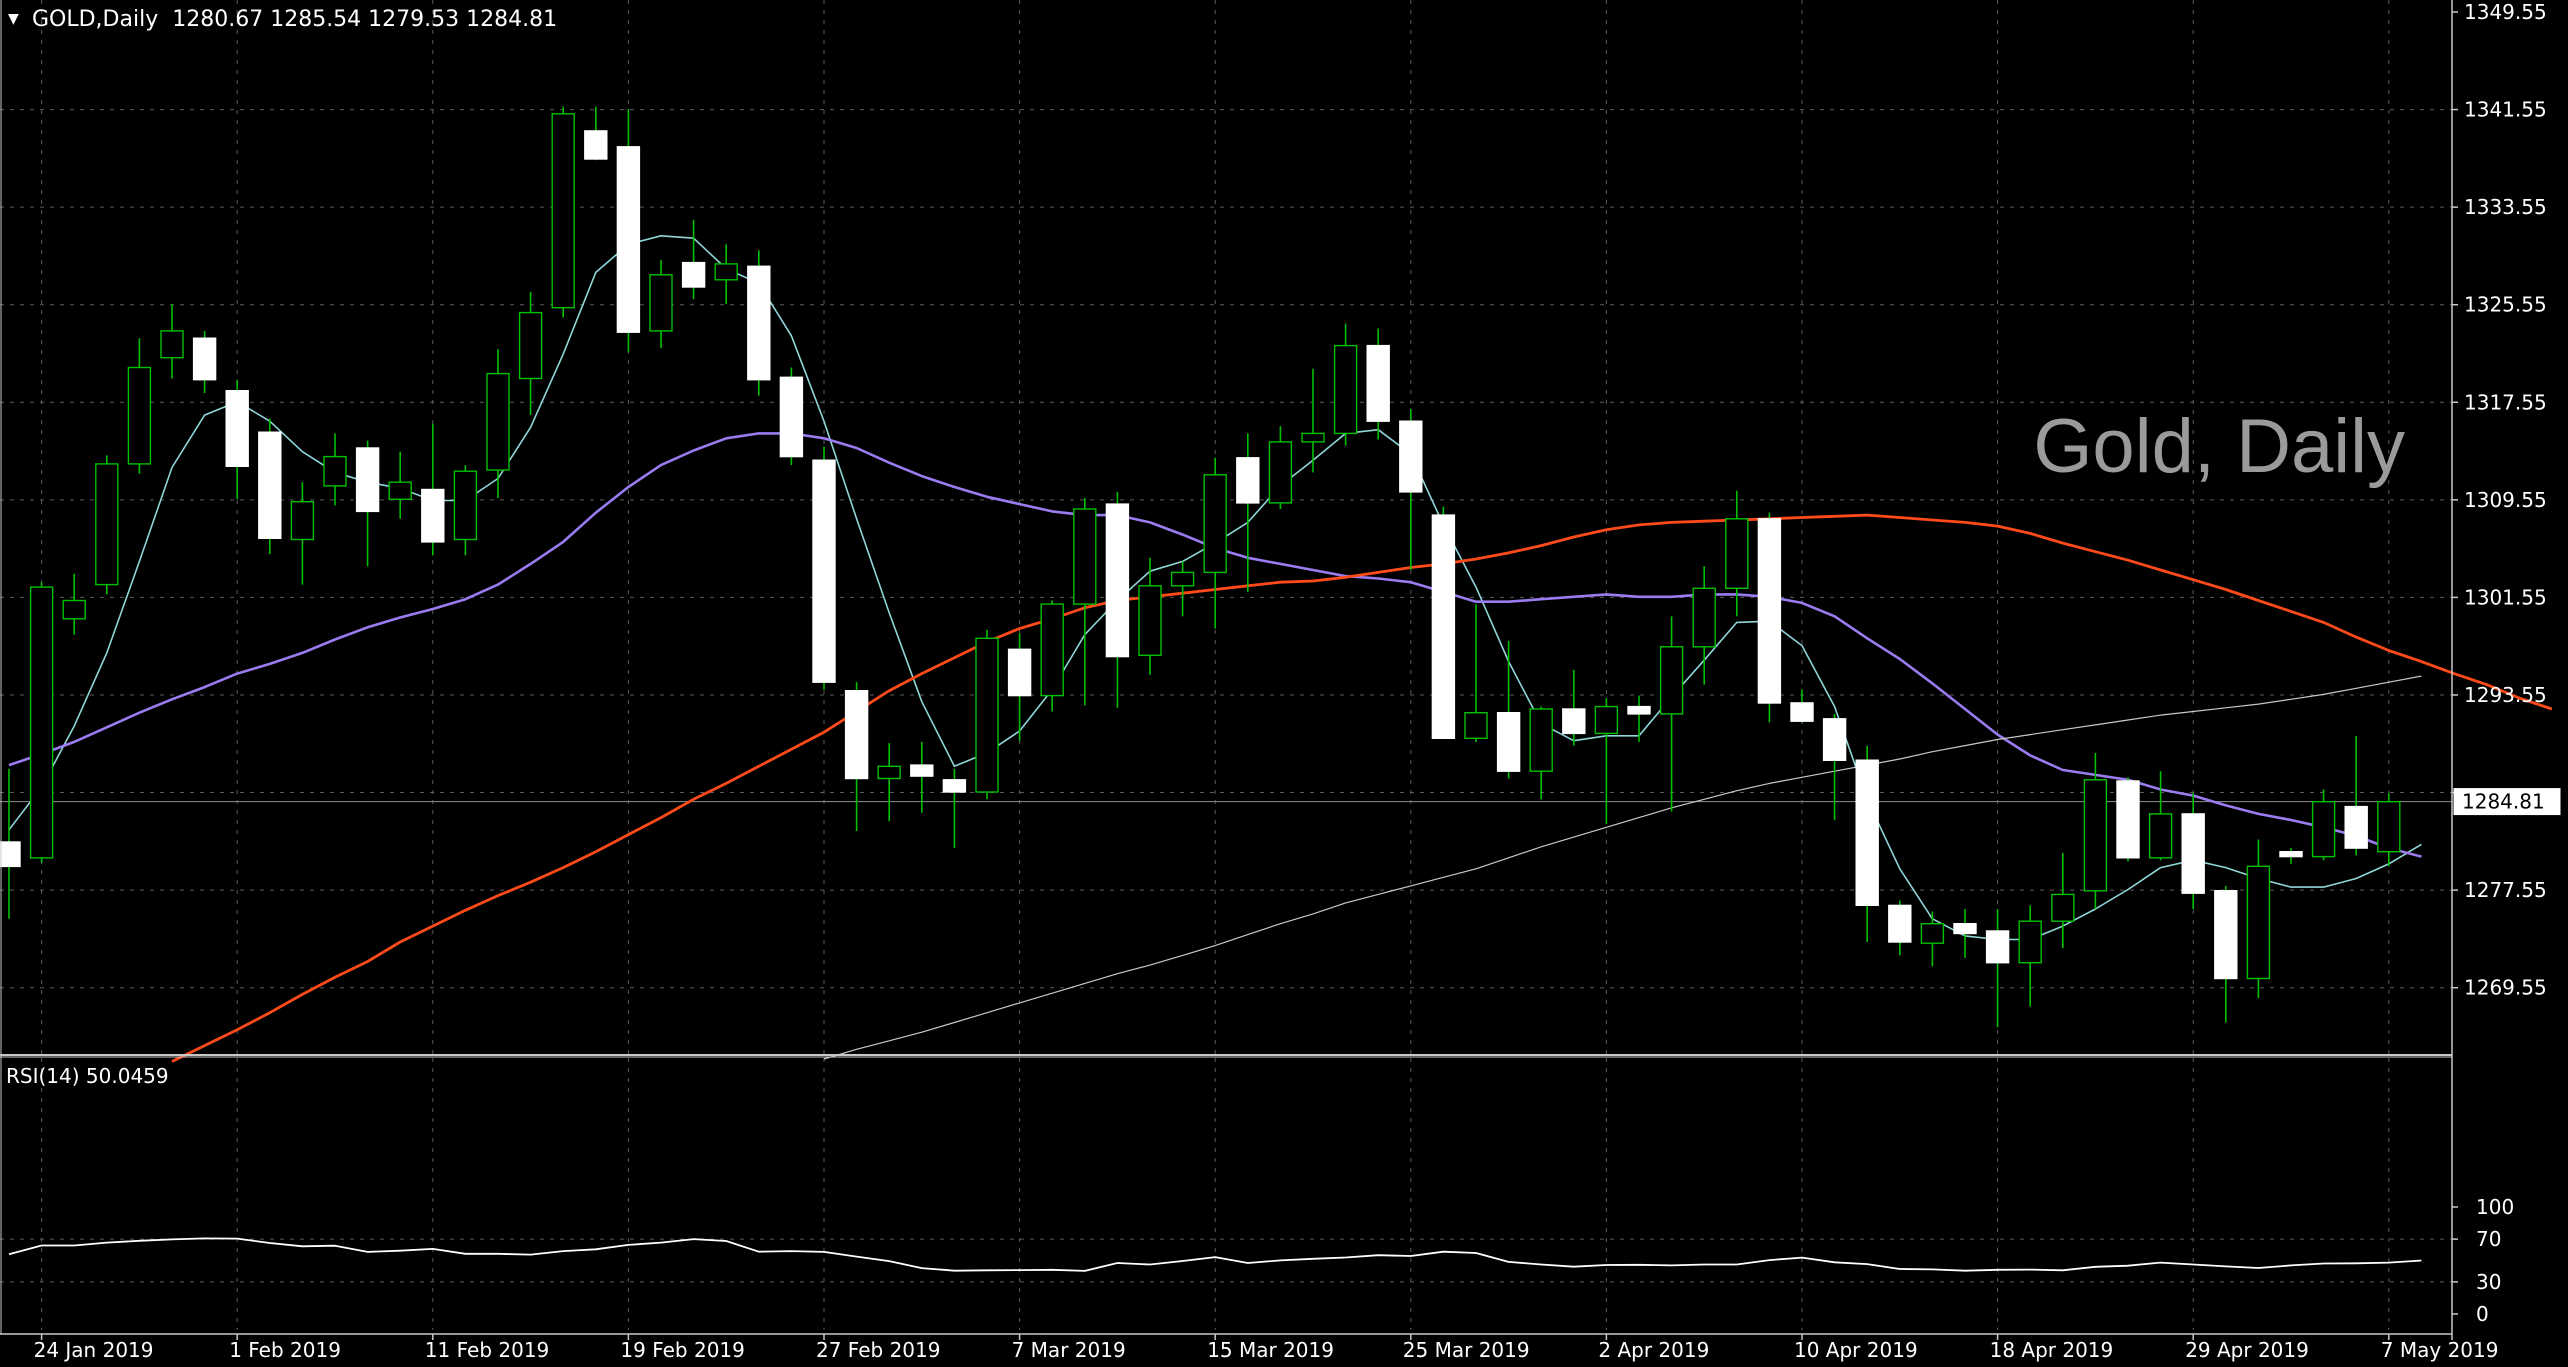  What do you see at coordinates (13, 19) in the screenshot?
I see `chart-menu-arrow-icon: ▼` at bounding box center [13, 19].